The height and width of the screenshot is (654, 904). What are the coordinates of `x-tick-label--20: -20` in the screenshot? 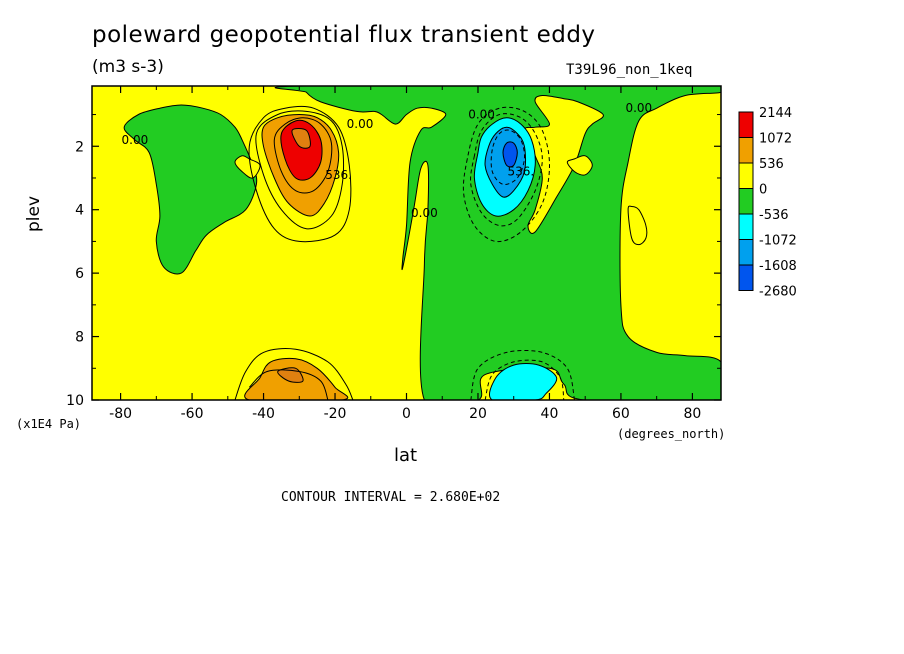 It's located at (335, 414).